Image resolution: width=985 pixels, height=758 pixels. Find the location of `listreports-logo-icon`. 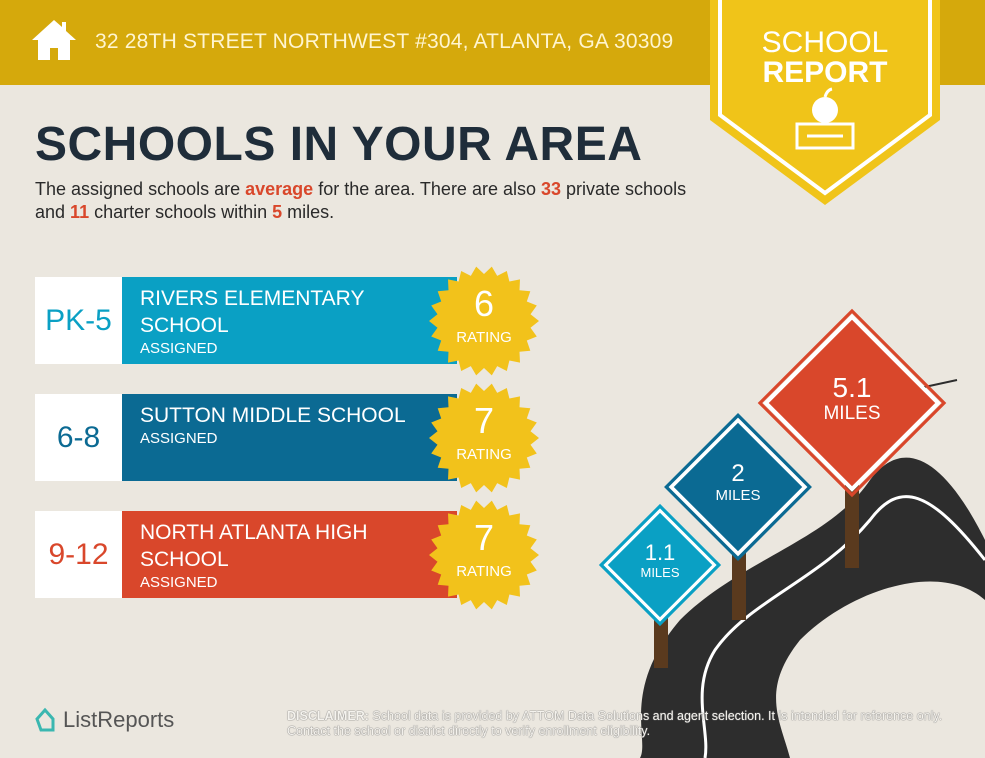

listreports-logo-icon is located at coordinates (45, 719).